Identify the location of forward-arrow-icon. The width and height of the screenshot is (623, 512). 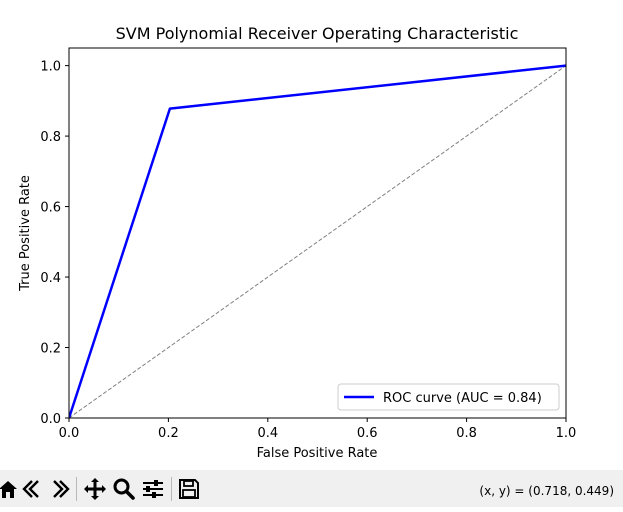
(61, 488).